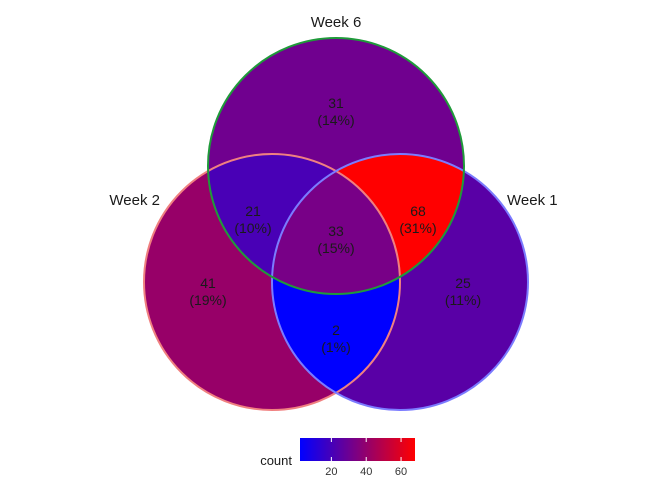  Describe the element at coordinates (463, 300) in the screenshot. I see `region-percent-week1-only: (11%)` at that location.